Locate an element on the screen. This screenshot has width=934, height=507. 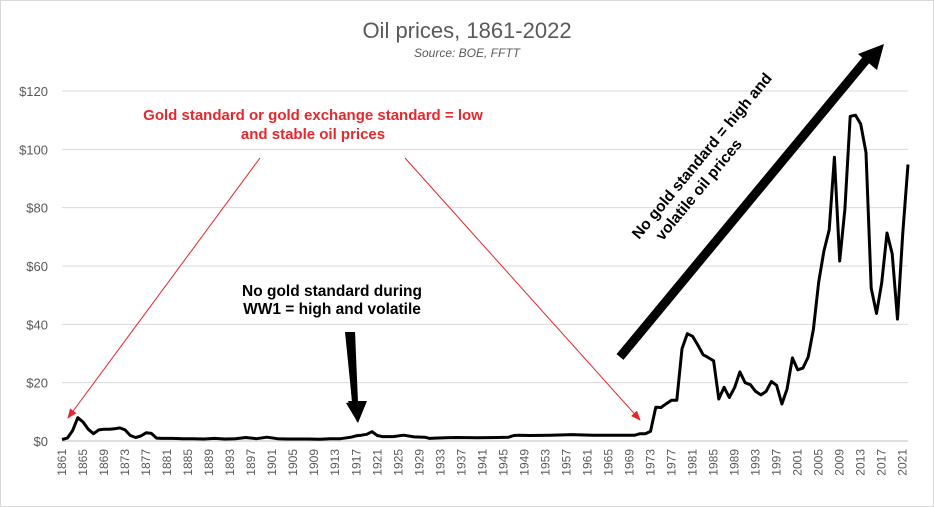
x-tick-label: 2021 is located at coordinates (903, 462).